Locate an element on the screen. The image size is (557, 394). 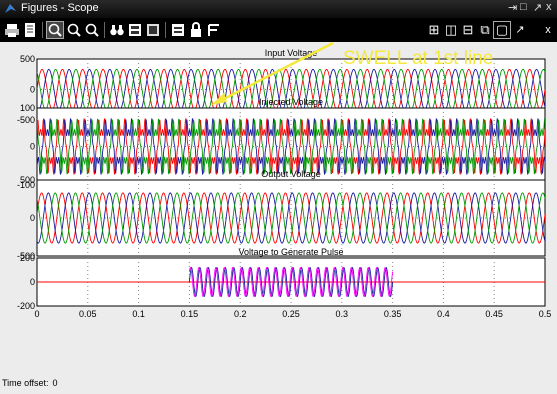
y-tick-label: 200 is located at coordinates (27, 258).